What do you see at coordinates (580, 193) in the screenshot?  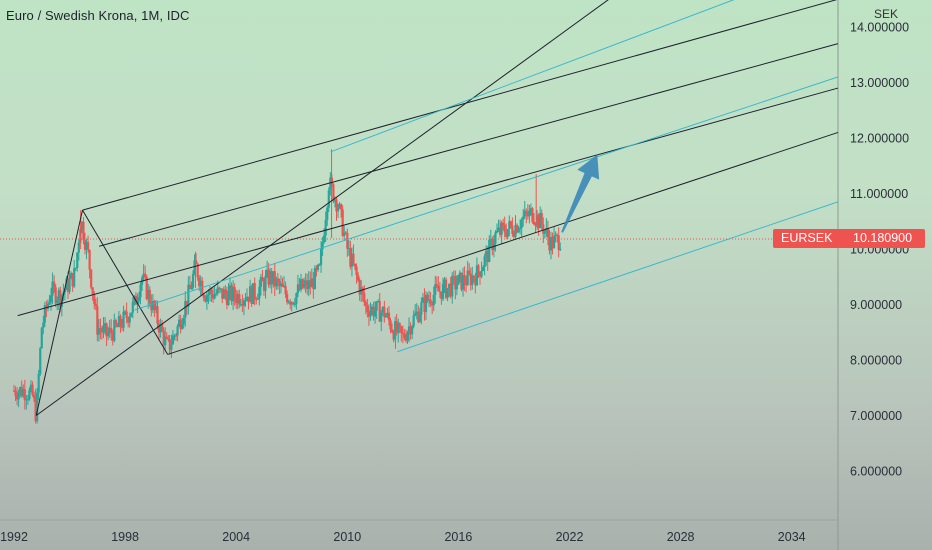 I see `annotation-arrow` at bounding box center [580, 193].